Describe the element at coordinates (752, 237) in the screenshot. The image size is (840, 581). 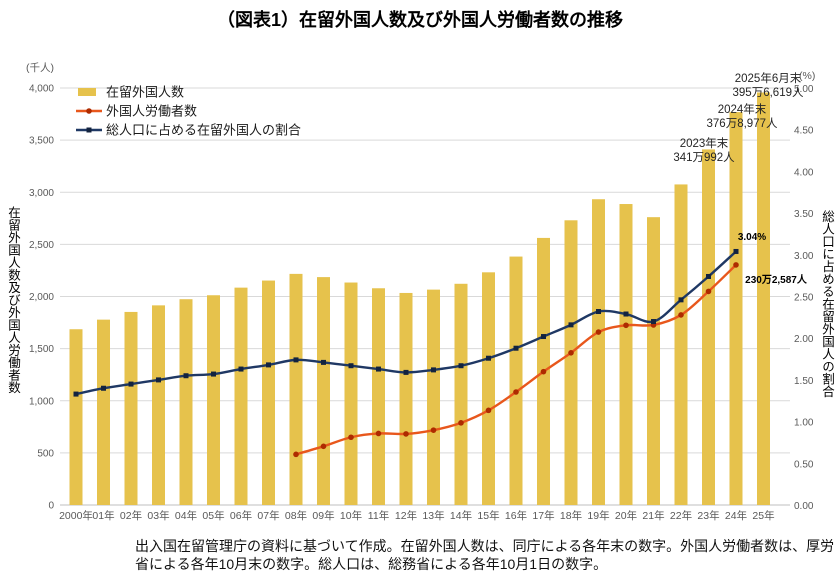
I see `annotation: 3.04%` at that location.